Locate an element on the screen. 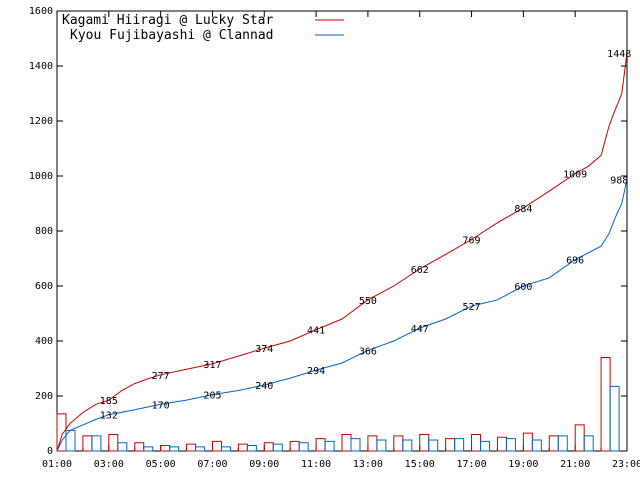 The image size is (640, 480). x-tick-label: 15:00 is located at coordinates (420, 464).